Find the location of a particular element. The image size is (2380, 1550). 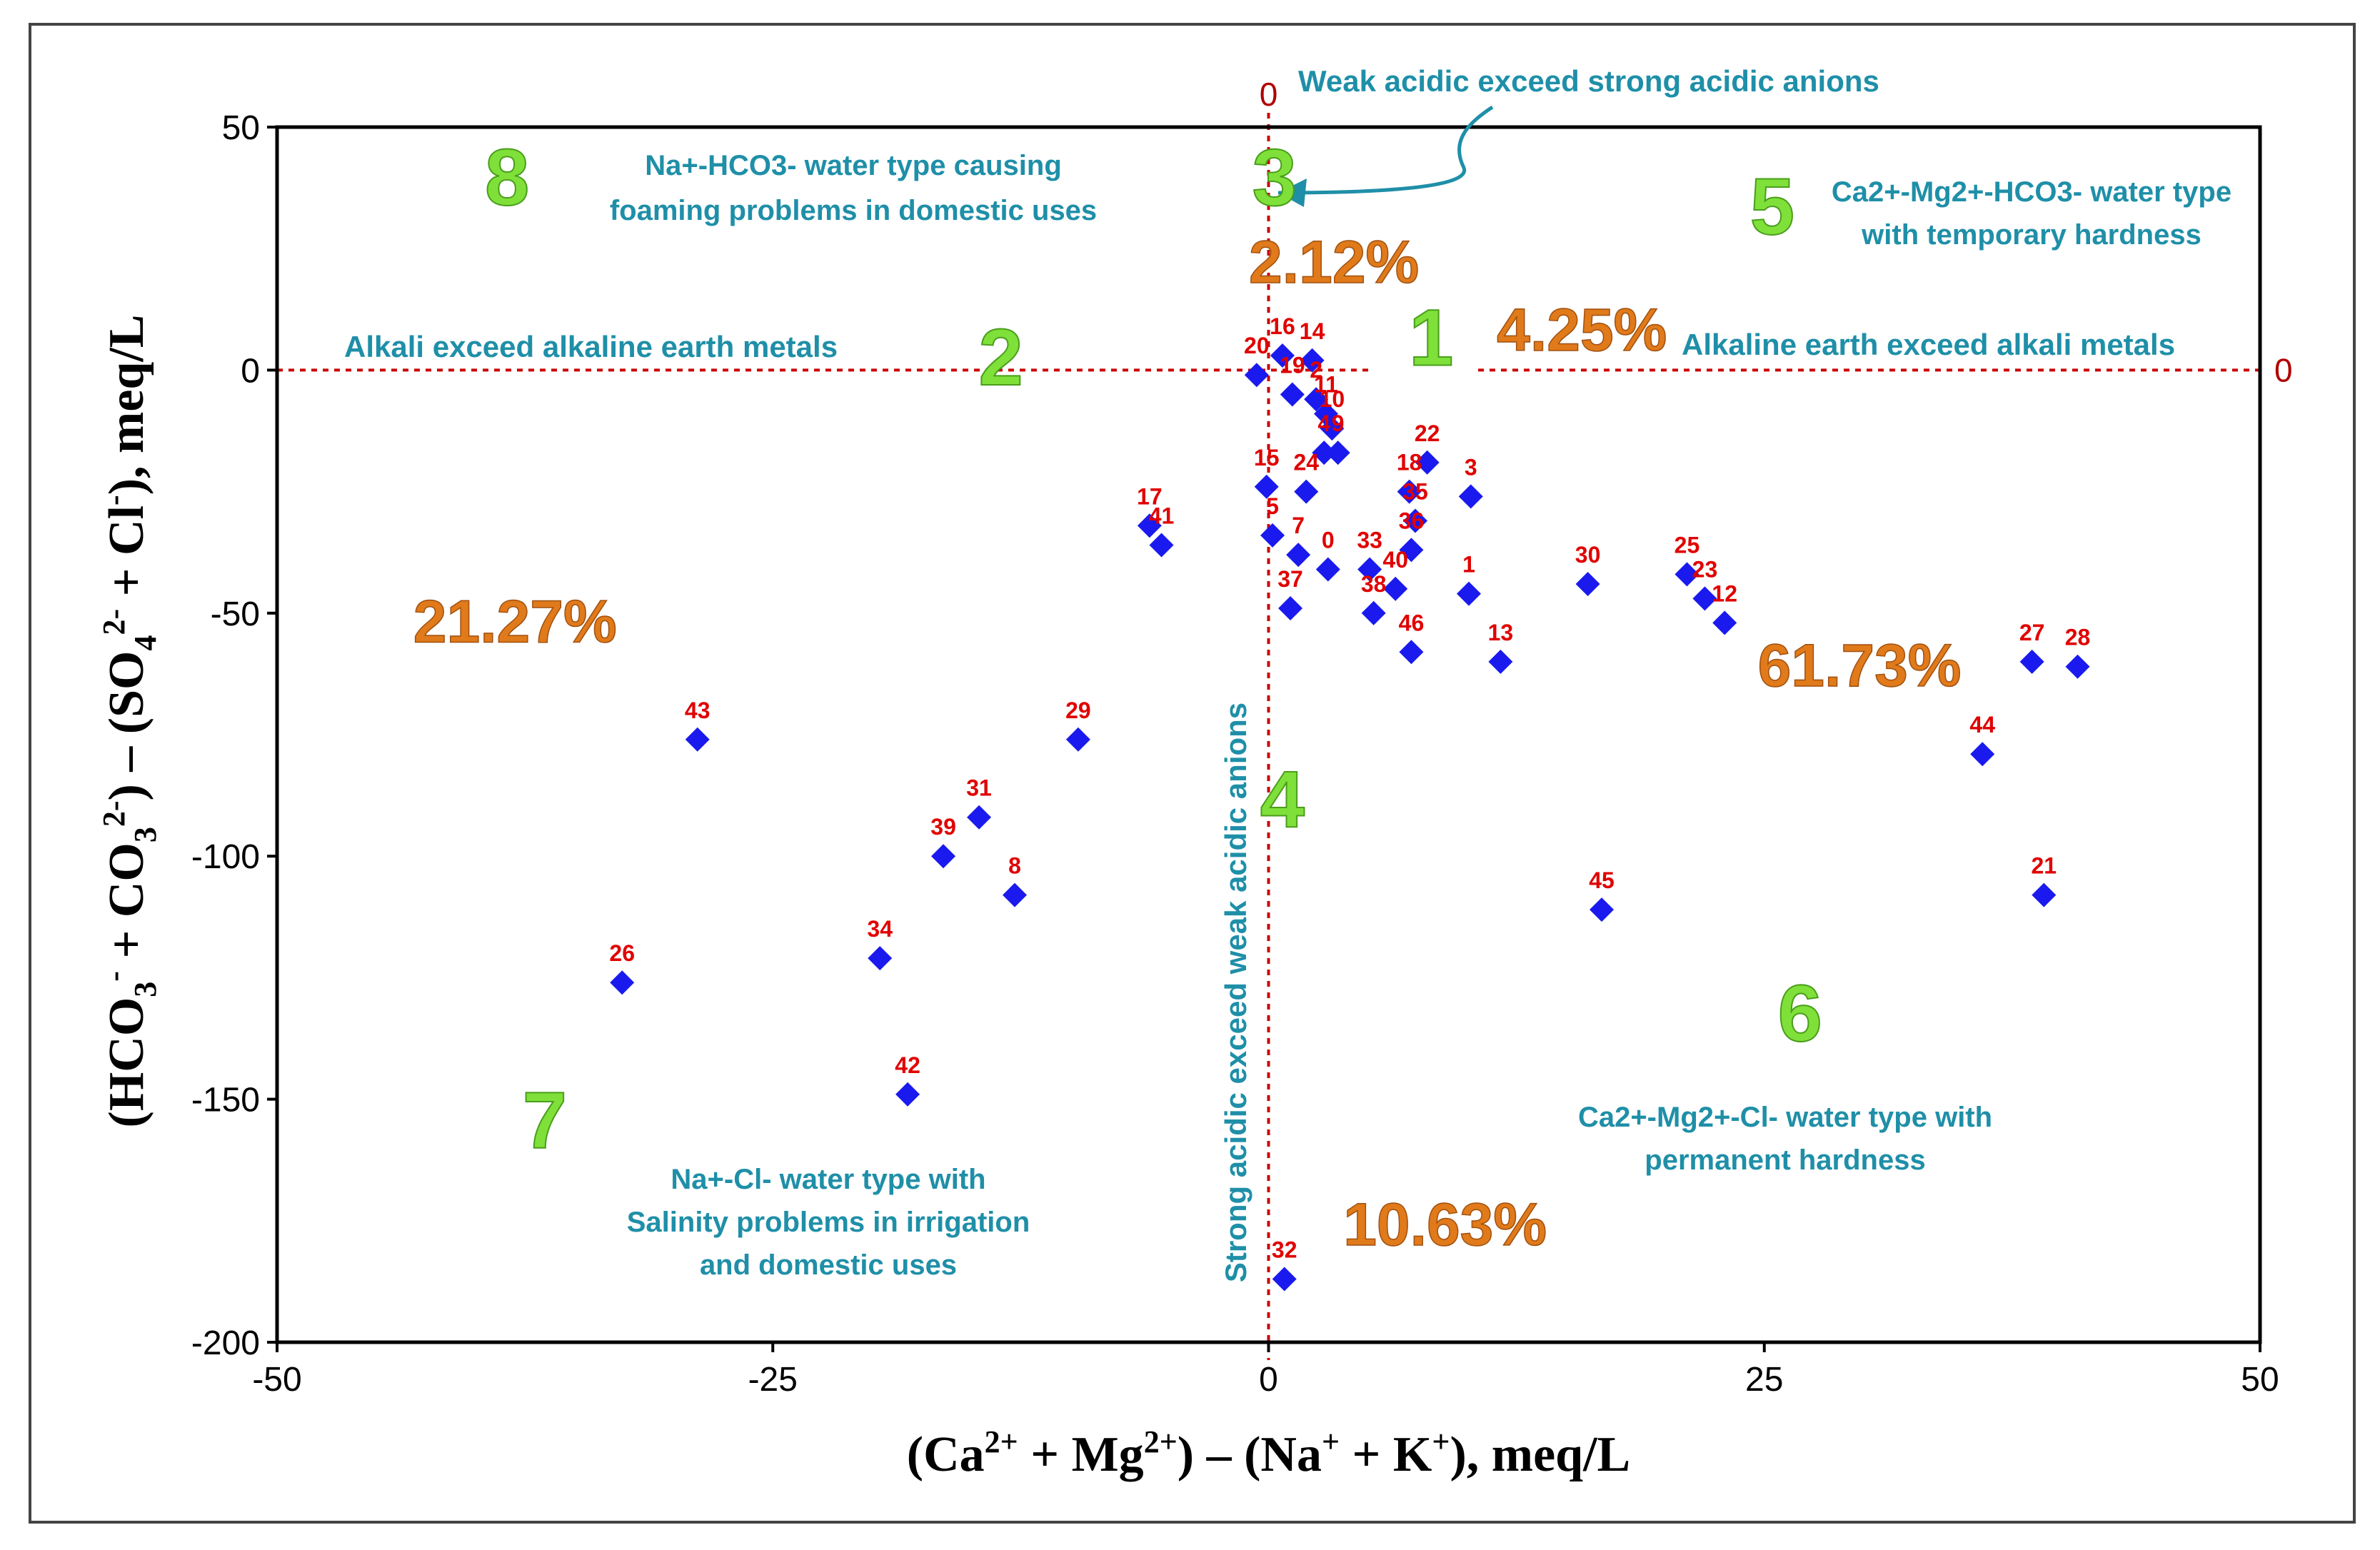

data-point-label: 25 is located at coordinates (1687, 545).